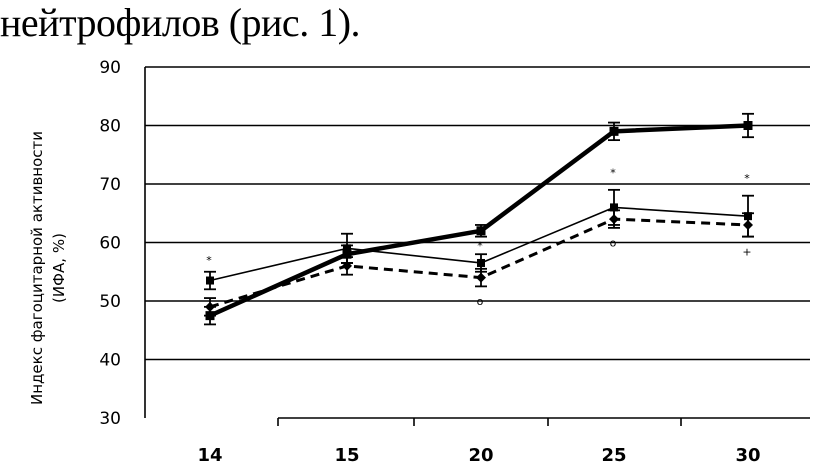 Image resolution: width=818 pixels, height=468 pixels. I want to click on y-tick-label-60: 60, so click(110, 244).